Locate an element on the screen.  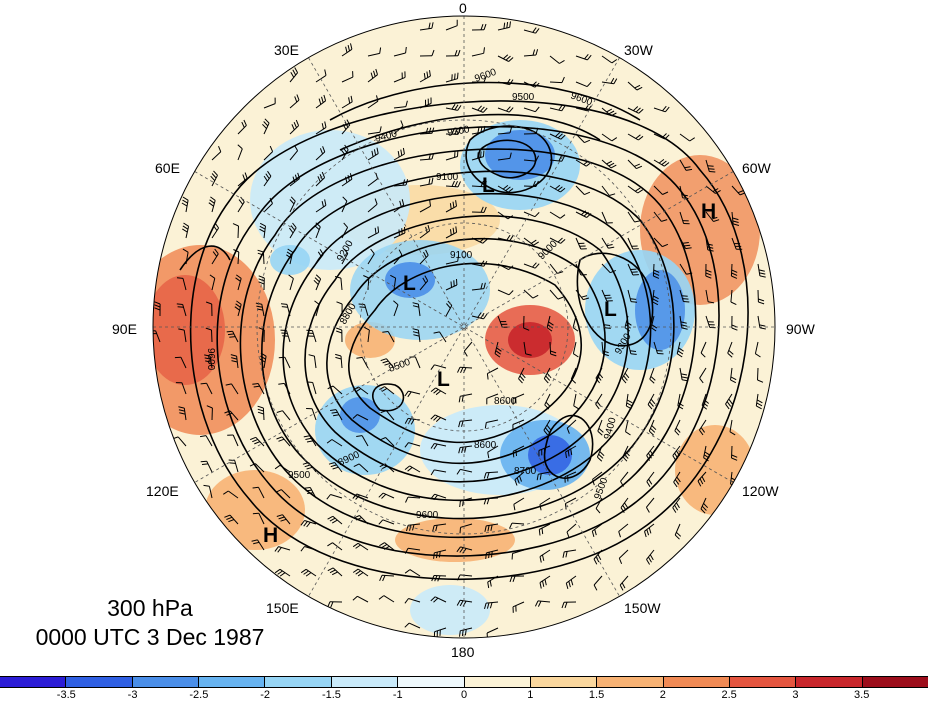
colorbar-tick-label: -3.5 is located at coordinates (66, 695).